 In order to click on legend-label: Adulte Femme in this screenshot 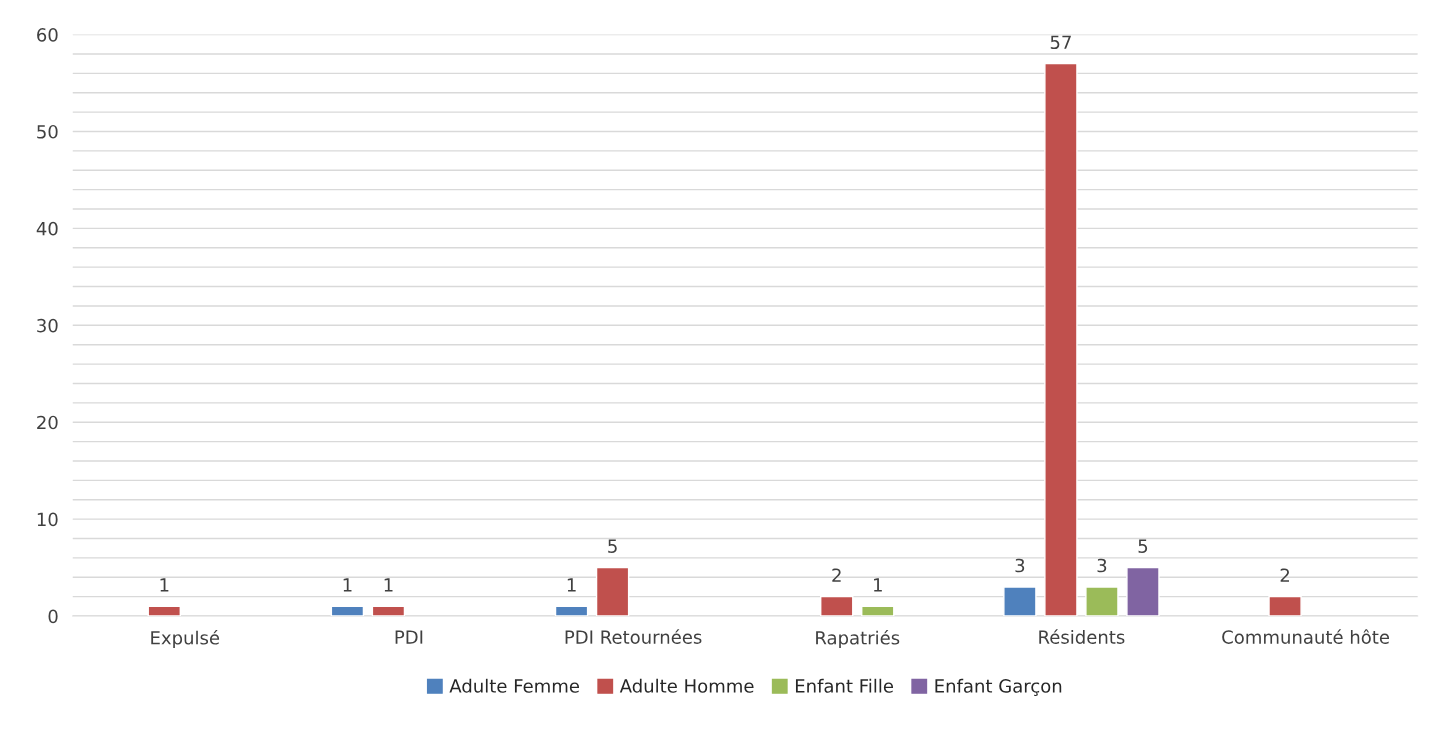, I will do `click(514, 685)`.